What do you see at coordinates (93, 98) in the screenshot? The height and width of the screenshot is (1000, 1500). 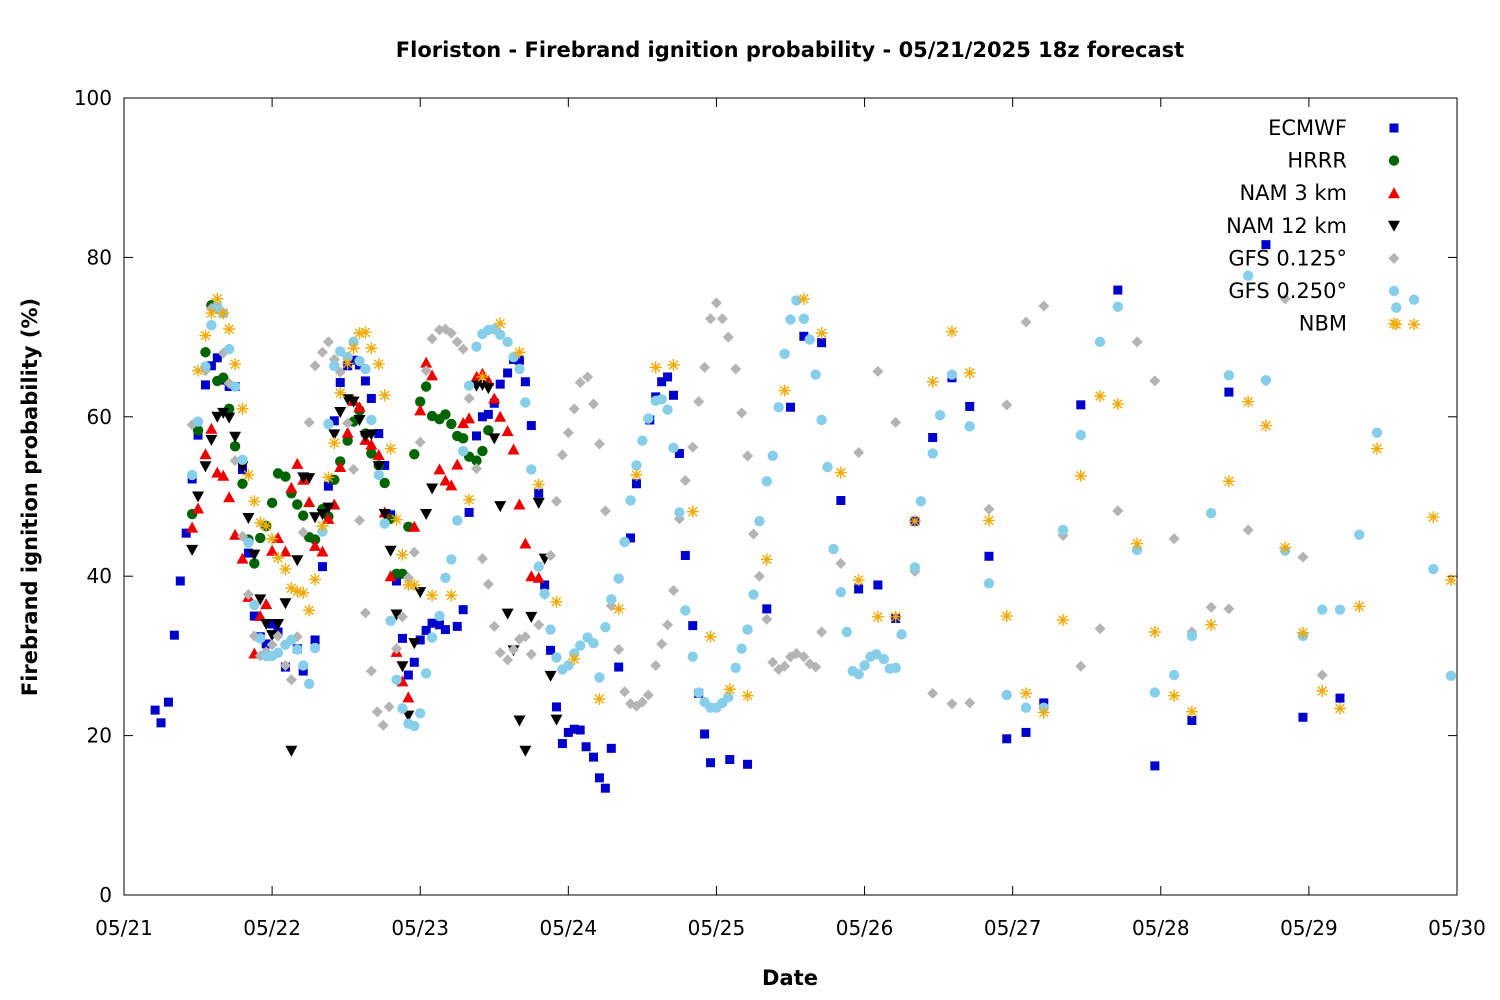 I see `y-tick-label: 100` at bounding box center [93, 98].